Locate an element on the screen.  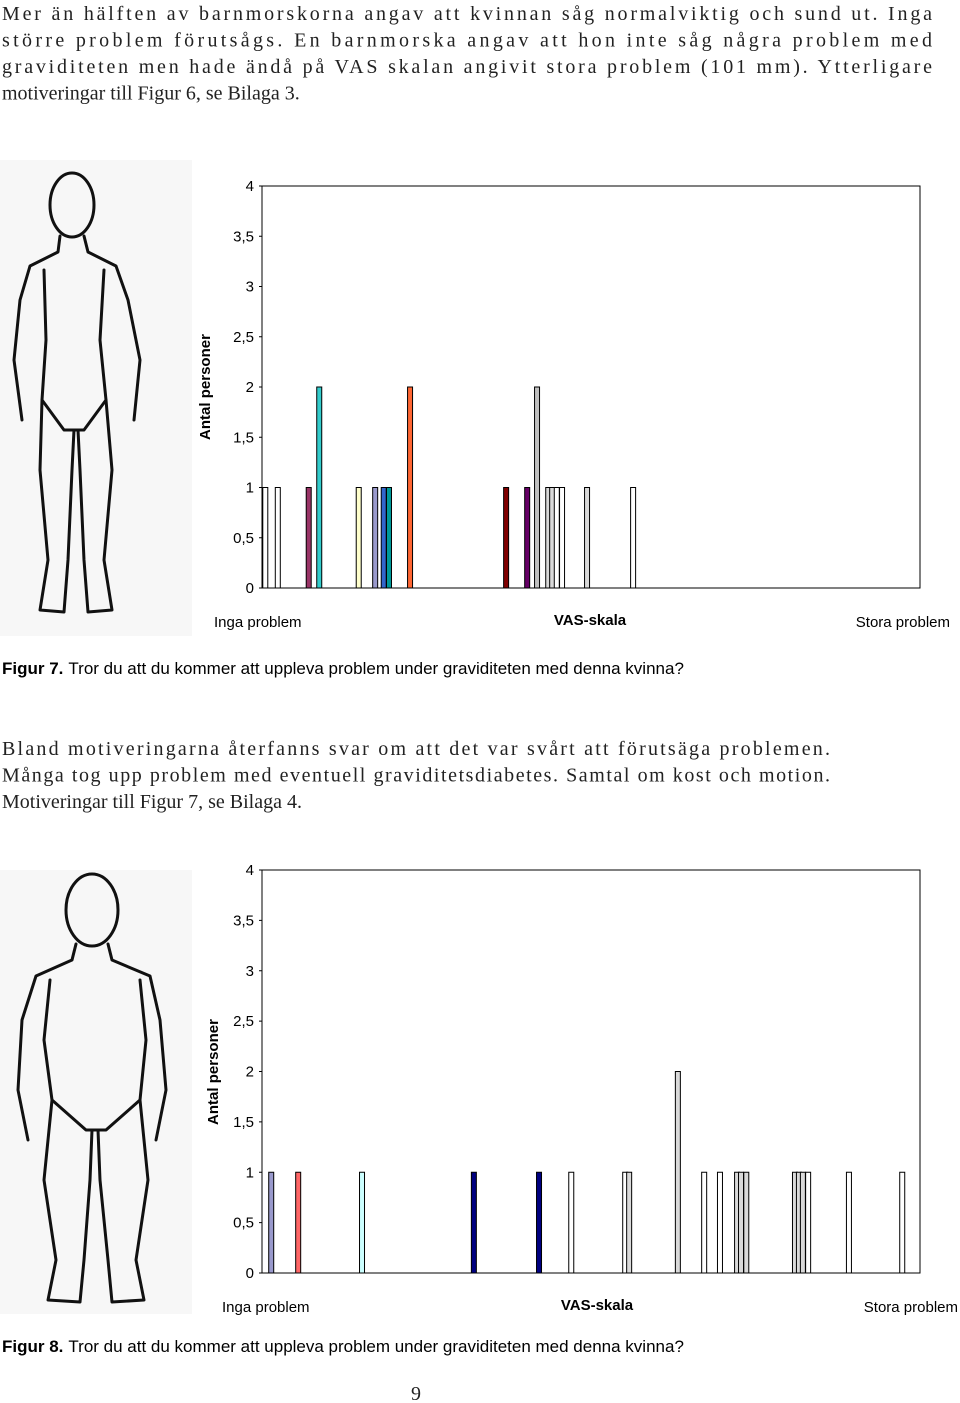
caption-label: Figur 8. is located at coordinates (32, 1346).